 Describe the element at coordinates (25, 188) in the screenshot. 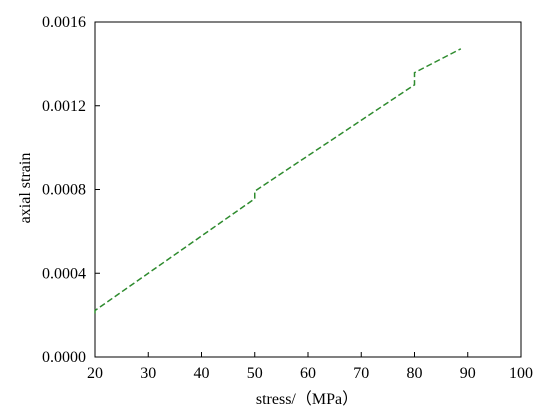

I see `y-axis-title: axial strain` at that location.